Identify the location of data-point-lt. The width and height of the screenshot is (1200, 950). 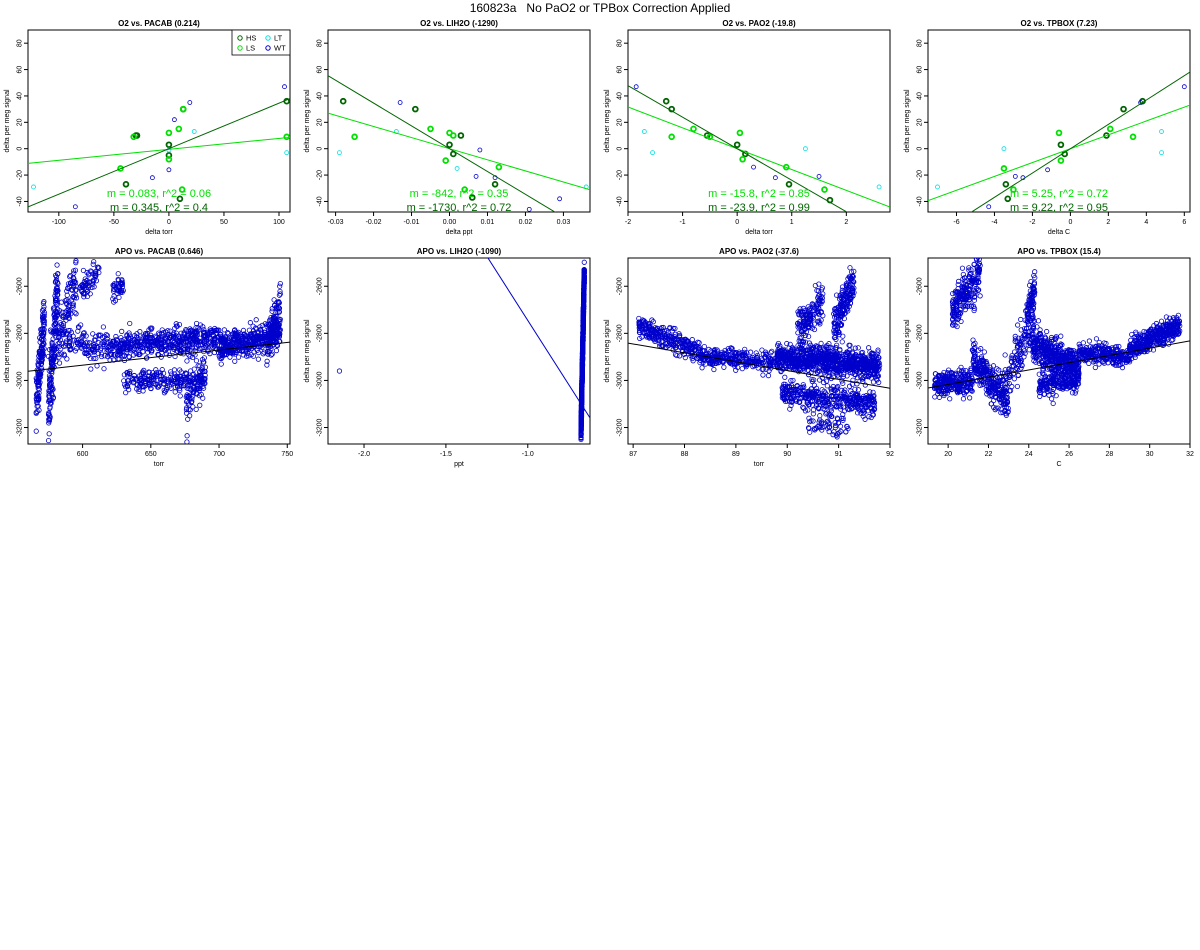
(652, 153).